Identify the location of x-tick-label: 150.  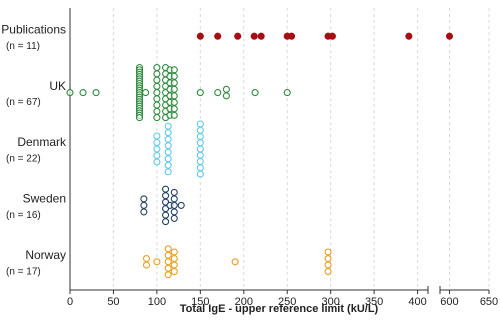
(200, 302).